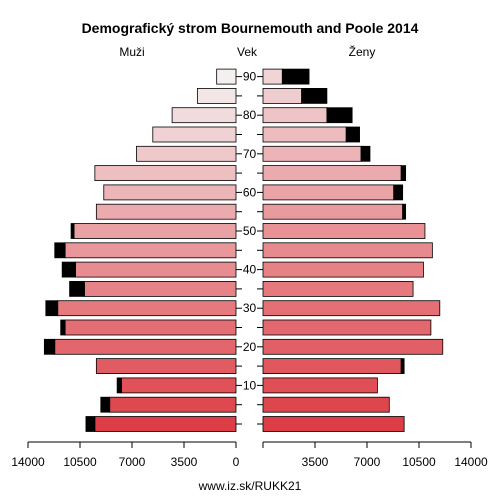 This screenshot has height=500, width=500. What do you see at coordinates (247, 52) in the screenshot?
I see `age-axis-label: Vek` at bounding box center [247, 52].